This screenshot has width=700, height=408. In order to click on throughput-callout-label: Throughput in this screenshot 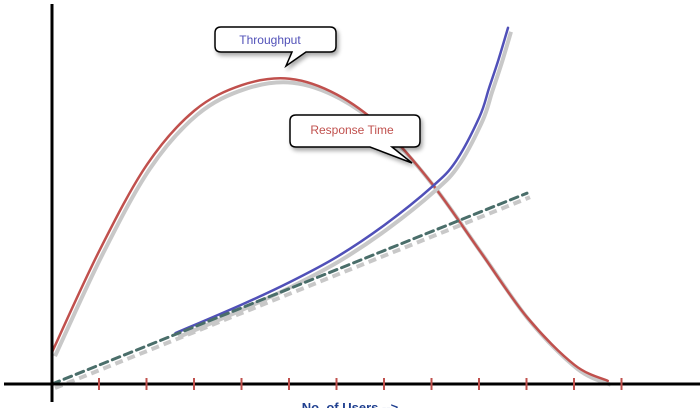, I will do `click(270, 40)`.